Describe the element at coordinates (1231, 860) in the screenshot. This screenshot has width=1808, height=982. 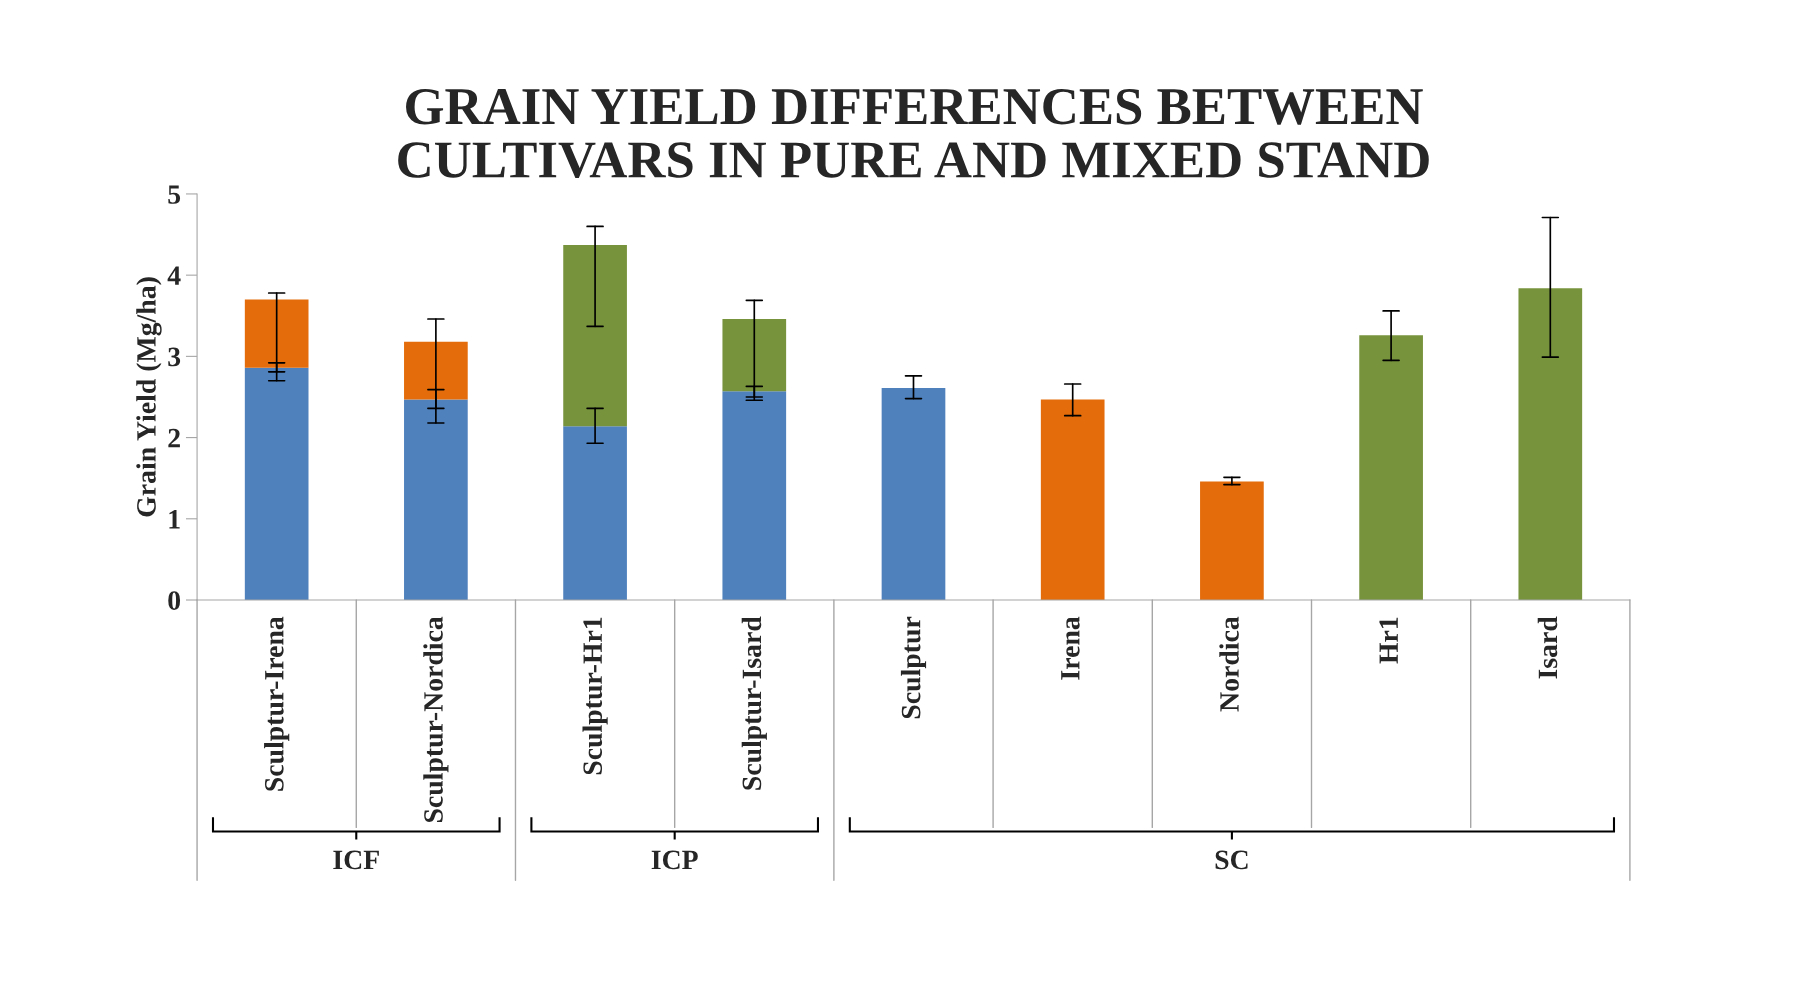
I see `text: SC` at that location.